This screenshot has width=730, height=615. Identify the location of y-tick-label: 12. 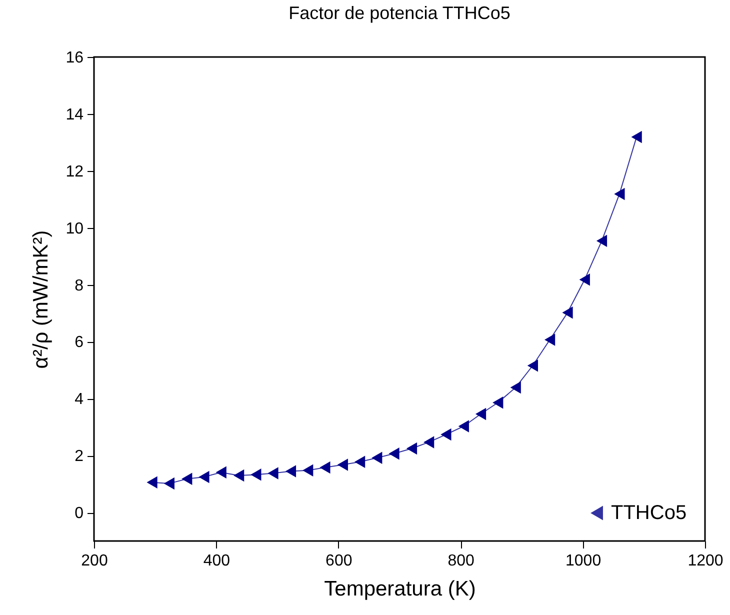
(75, 171).